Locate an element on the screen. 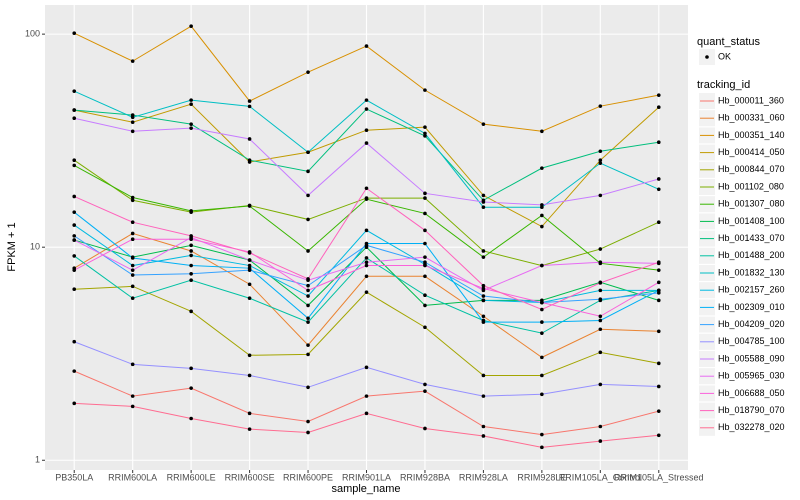 The width and height of the screenshot is (800, 500). x-tick-label: RRIM600LA is located at coordinates (132, 477).